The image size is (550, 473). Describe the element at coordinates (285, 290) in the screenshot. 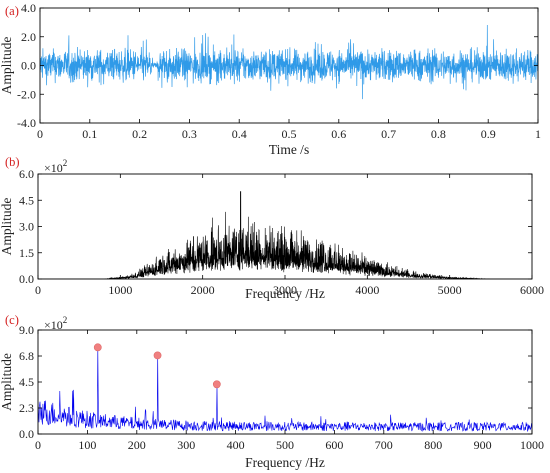

I see `x-tick-label: 3000` at that location.